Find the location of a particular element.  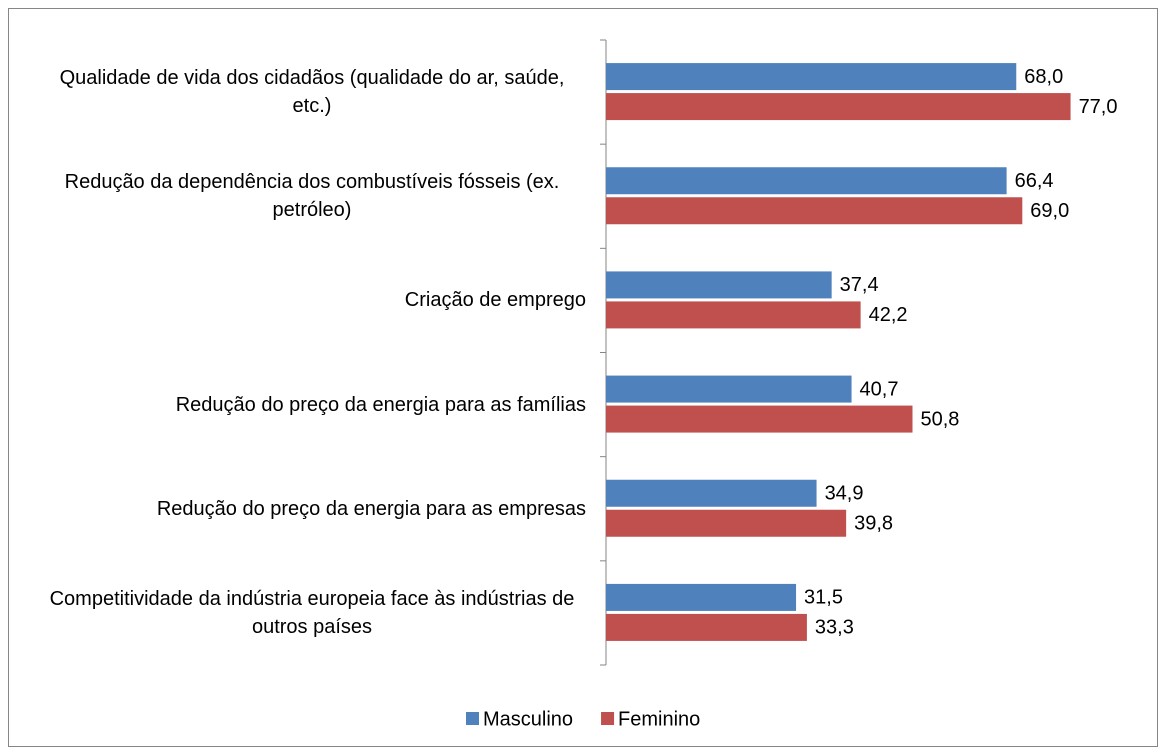

data-label: 77,0 is located at coordinates (1098, 107).